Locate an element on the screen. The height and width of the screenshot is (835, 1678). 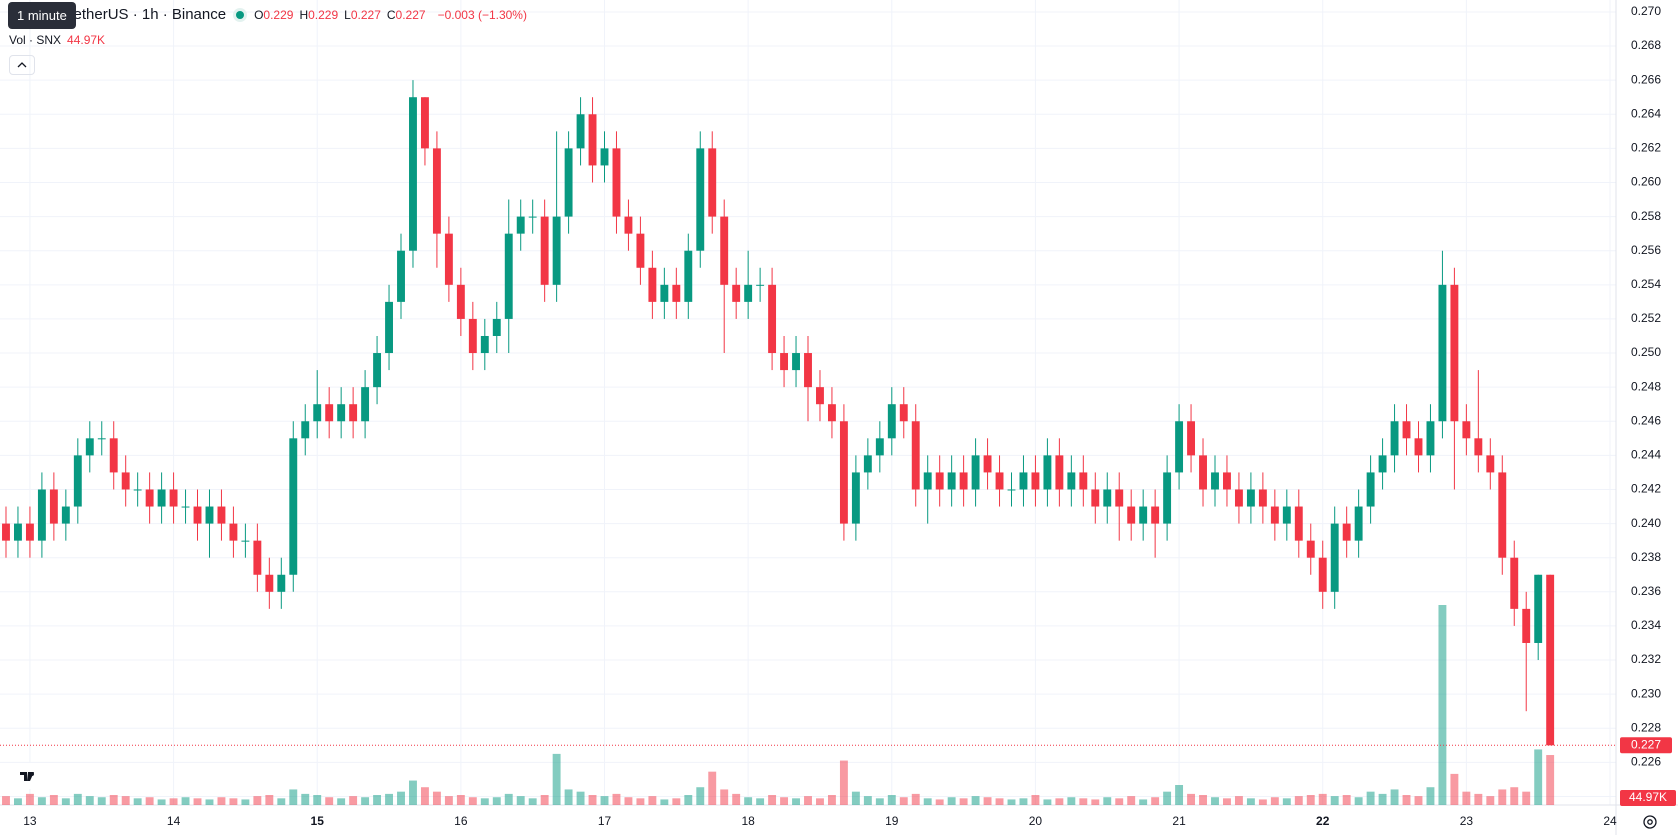
change-label: −0.003 (−1.30%) is located at coordinates (482, 14).